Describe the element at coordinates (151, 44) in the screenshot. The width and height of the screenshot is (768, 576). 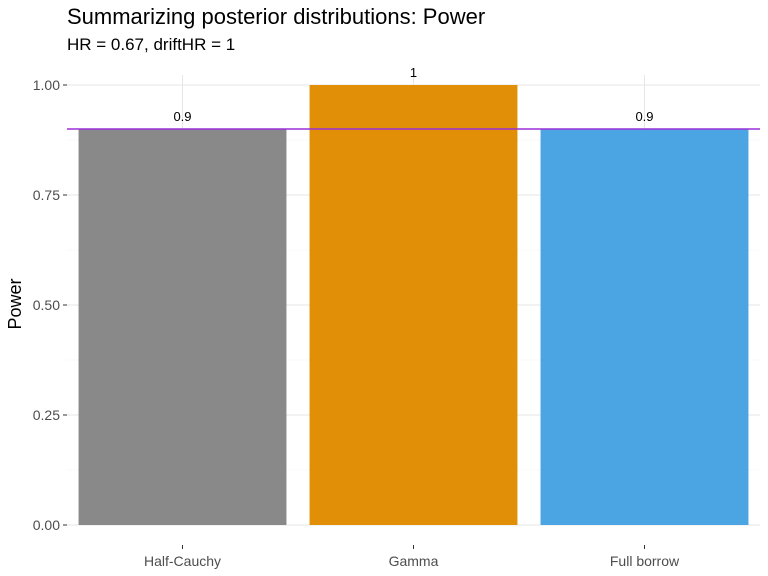
I see `chart-subtitle: HR = 0.67, driftHR = 1` at that location.